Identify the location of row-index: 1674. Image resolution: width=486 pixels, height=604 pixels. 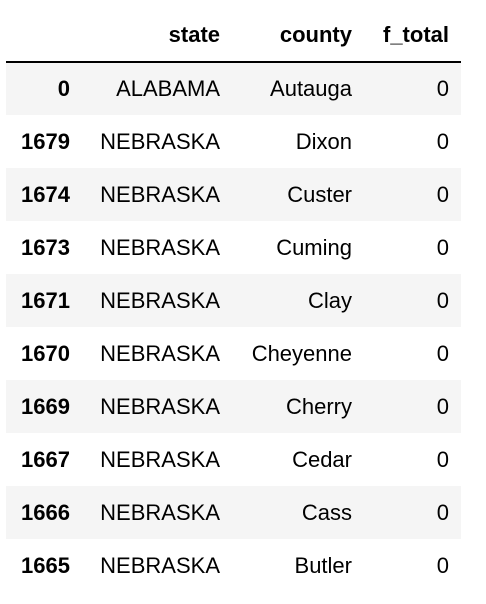
(45, 194).